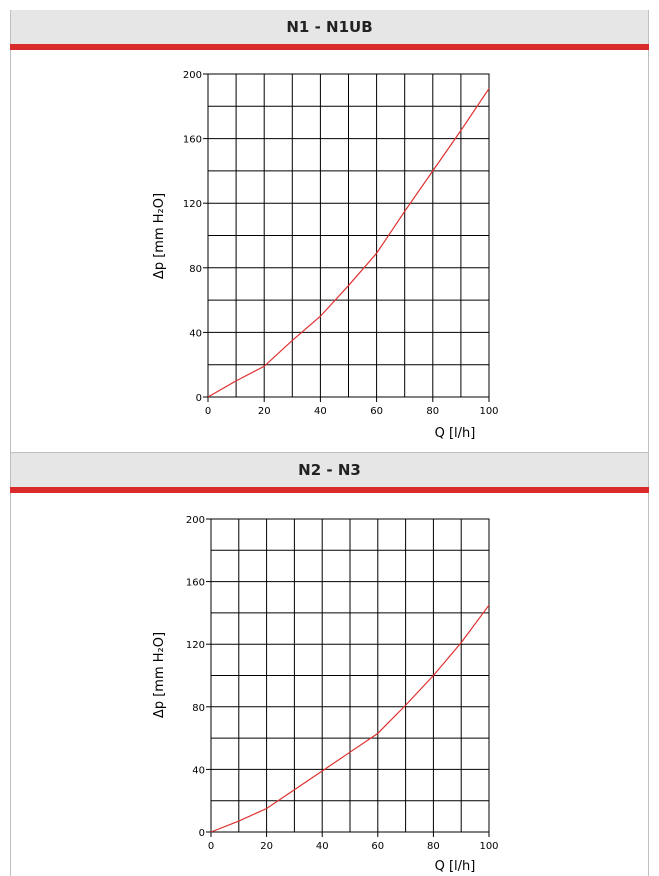  I want to click on chart-2-red-bar, so click(329, 490).